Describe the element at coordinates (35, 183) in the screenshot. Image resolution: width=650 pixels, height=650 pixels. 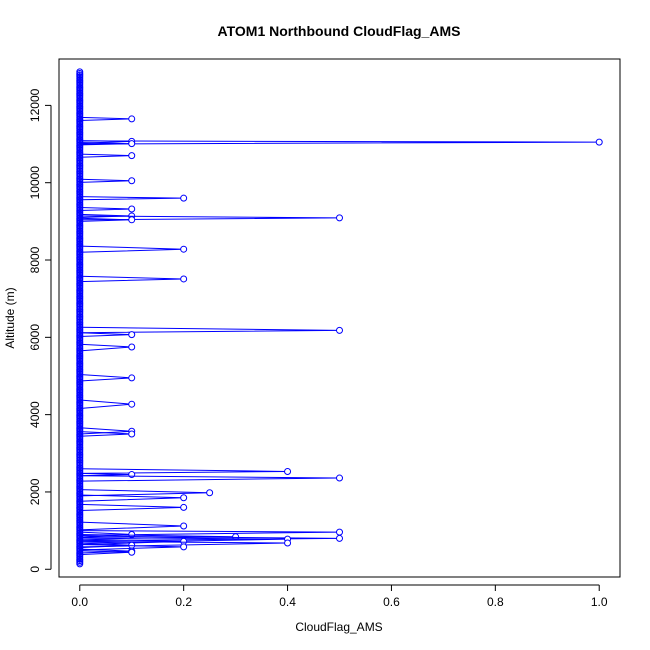
I see `y-tick-label: 10000` at that location.